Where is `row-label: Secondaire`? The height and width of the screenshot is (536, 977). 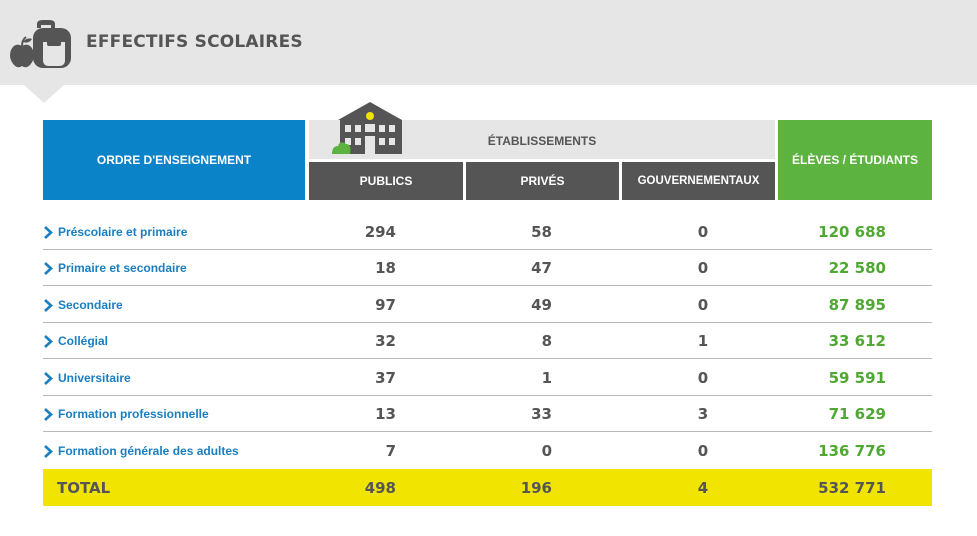 row-label: Secondaire is located at coordinates (90, 305).